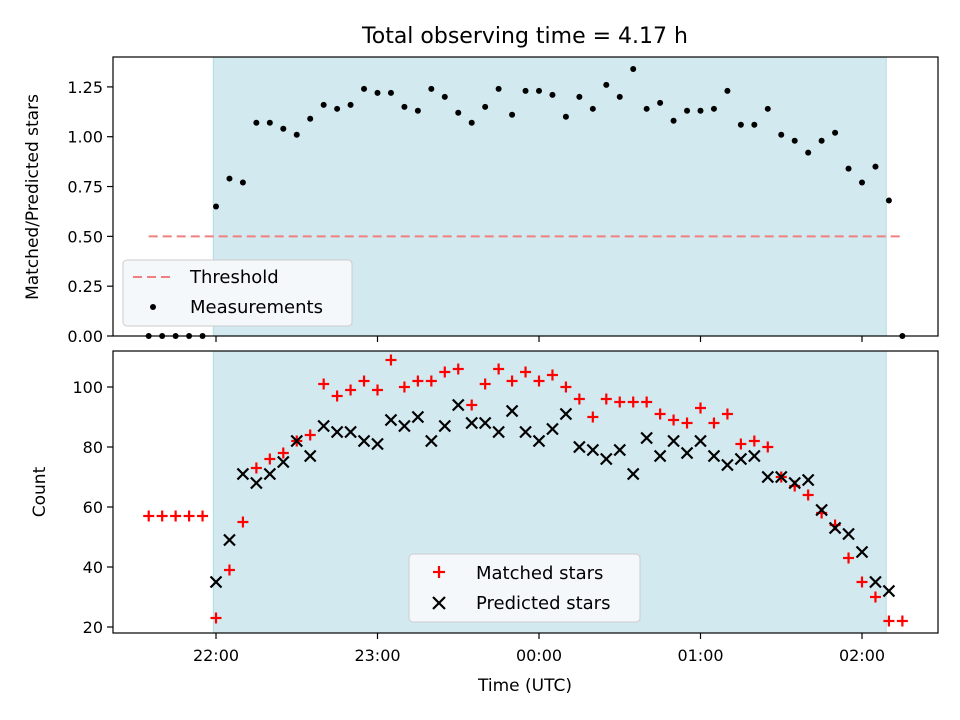 This screenshot has width=960, height=720. I want to click on x-tick-label: 01:00, so click(700, 655).